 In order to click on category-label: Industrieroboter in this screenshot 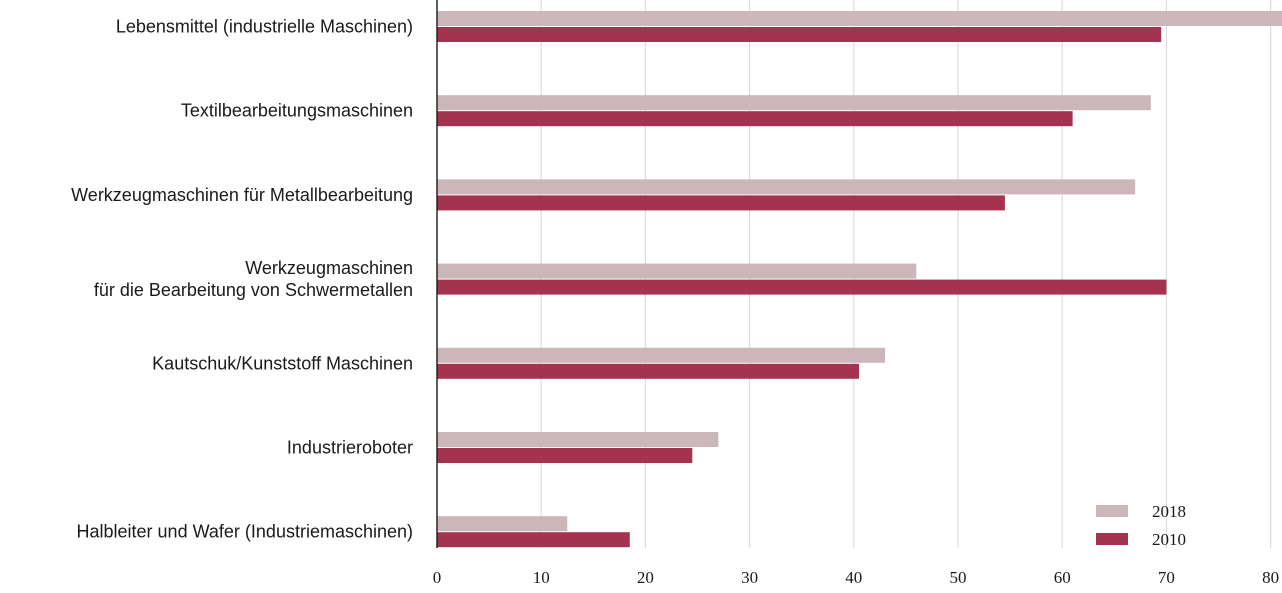, I will do `click(350, 448)`.